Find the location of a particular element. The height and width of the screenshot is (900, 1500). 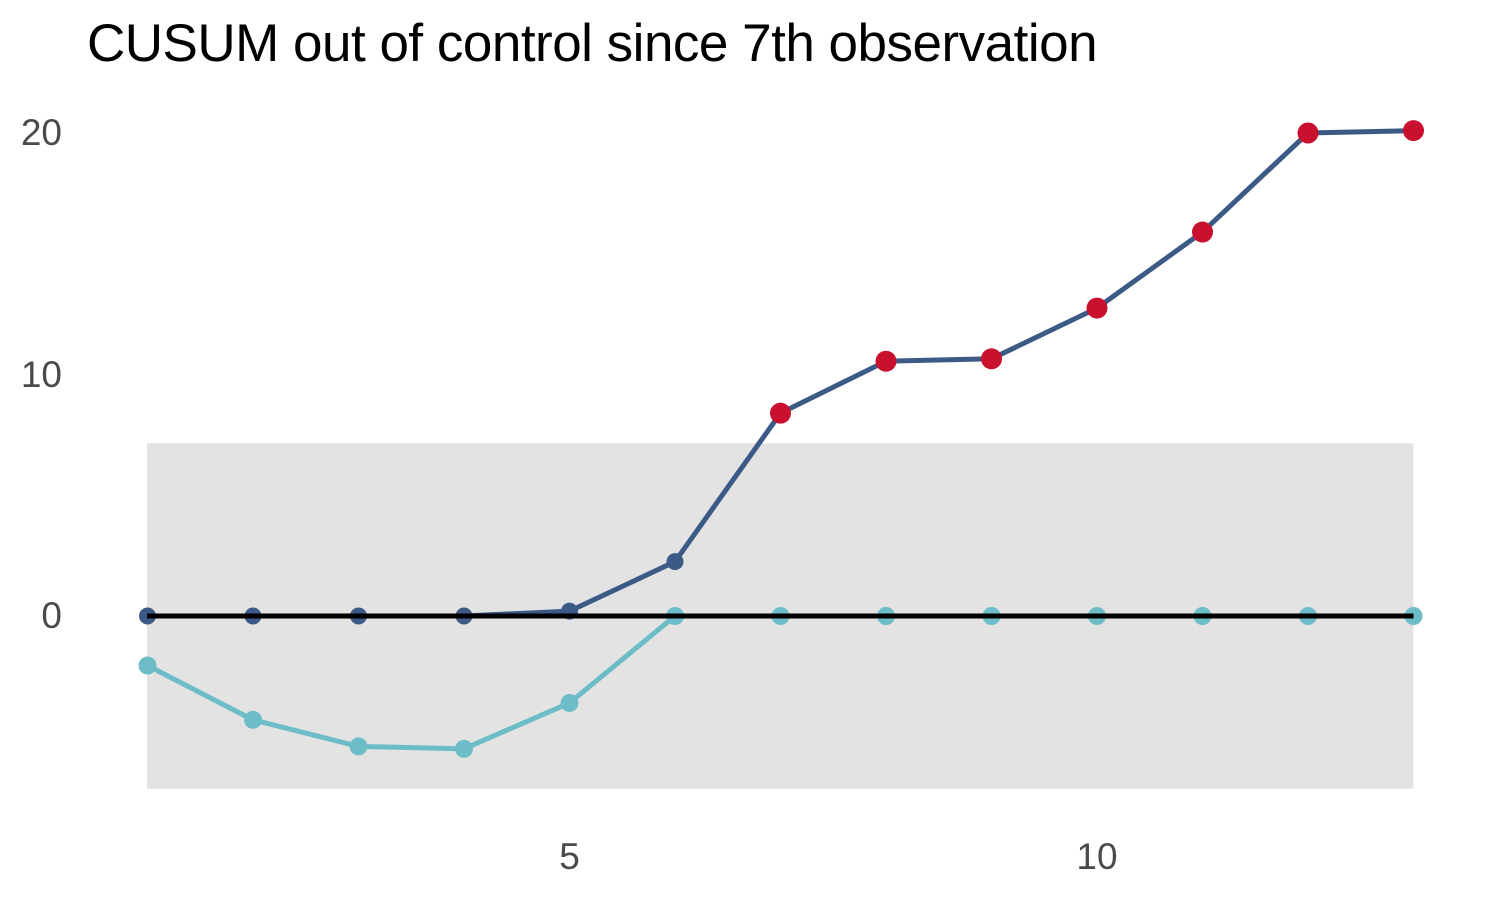

y-tick-label: 20 is located at coordinates (41, 132).